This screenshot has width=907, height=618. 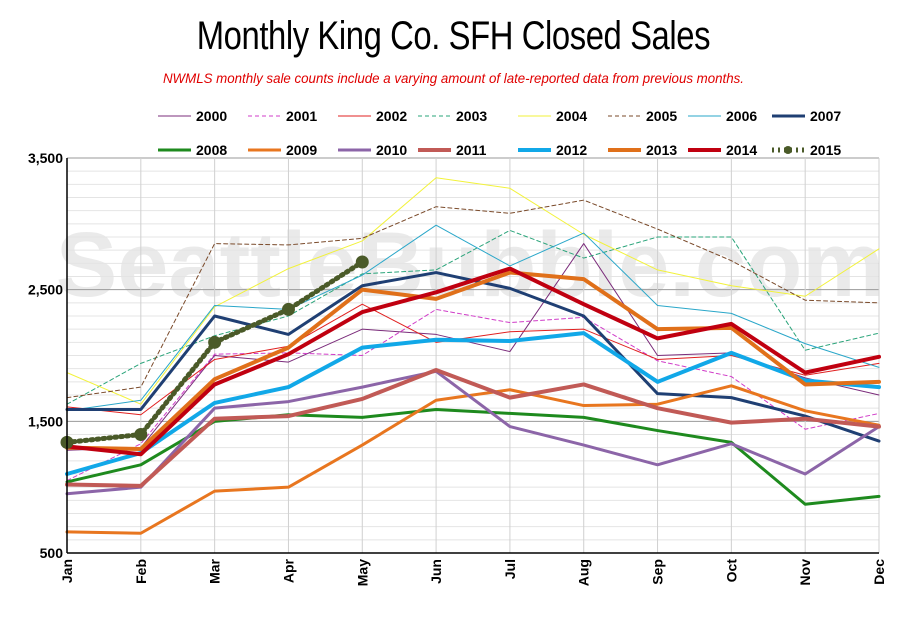 What do you see at coordinates (301, 150) in the screenshot?
I see `legend-label-2009: 2009` at bounding box center [301, 150].